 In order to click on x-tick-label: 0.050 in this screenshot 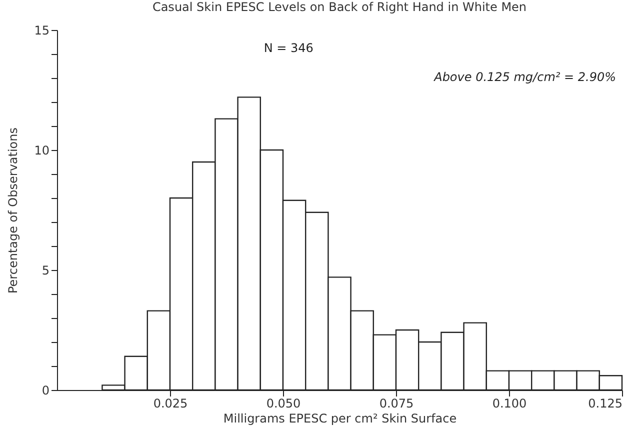, I will do `click(283, 403)`.